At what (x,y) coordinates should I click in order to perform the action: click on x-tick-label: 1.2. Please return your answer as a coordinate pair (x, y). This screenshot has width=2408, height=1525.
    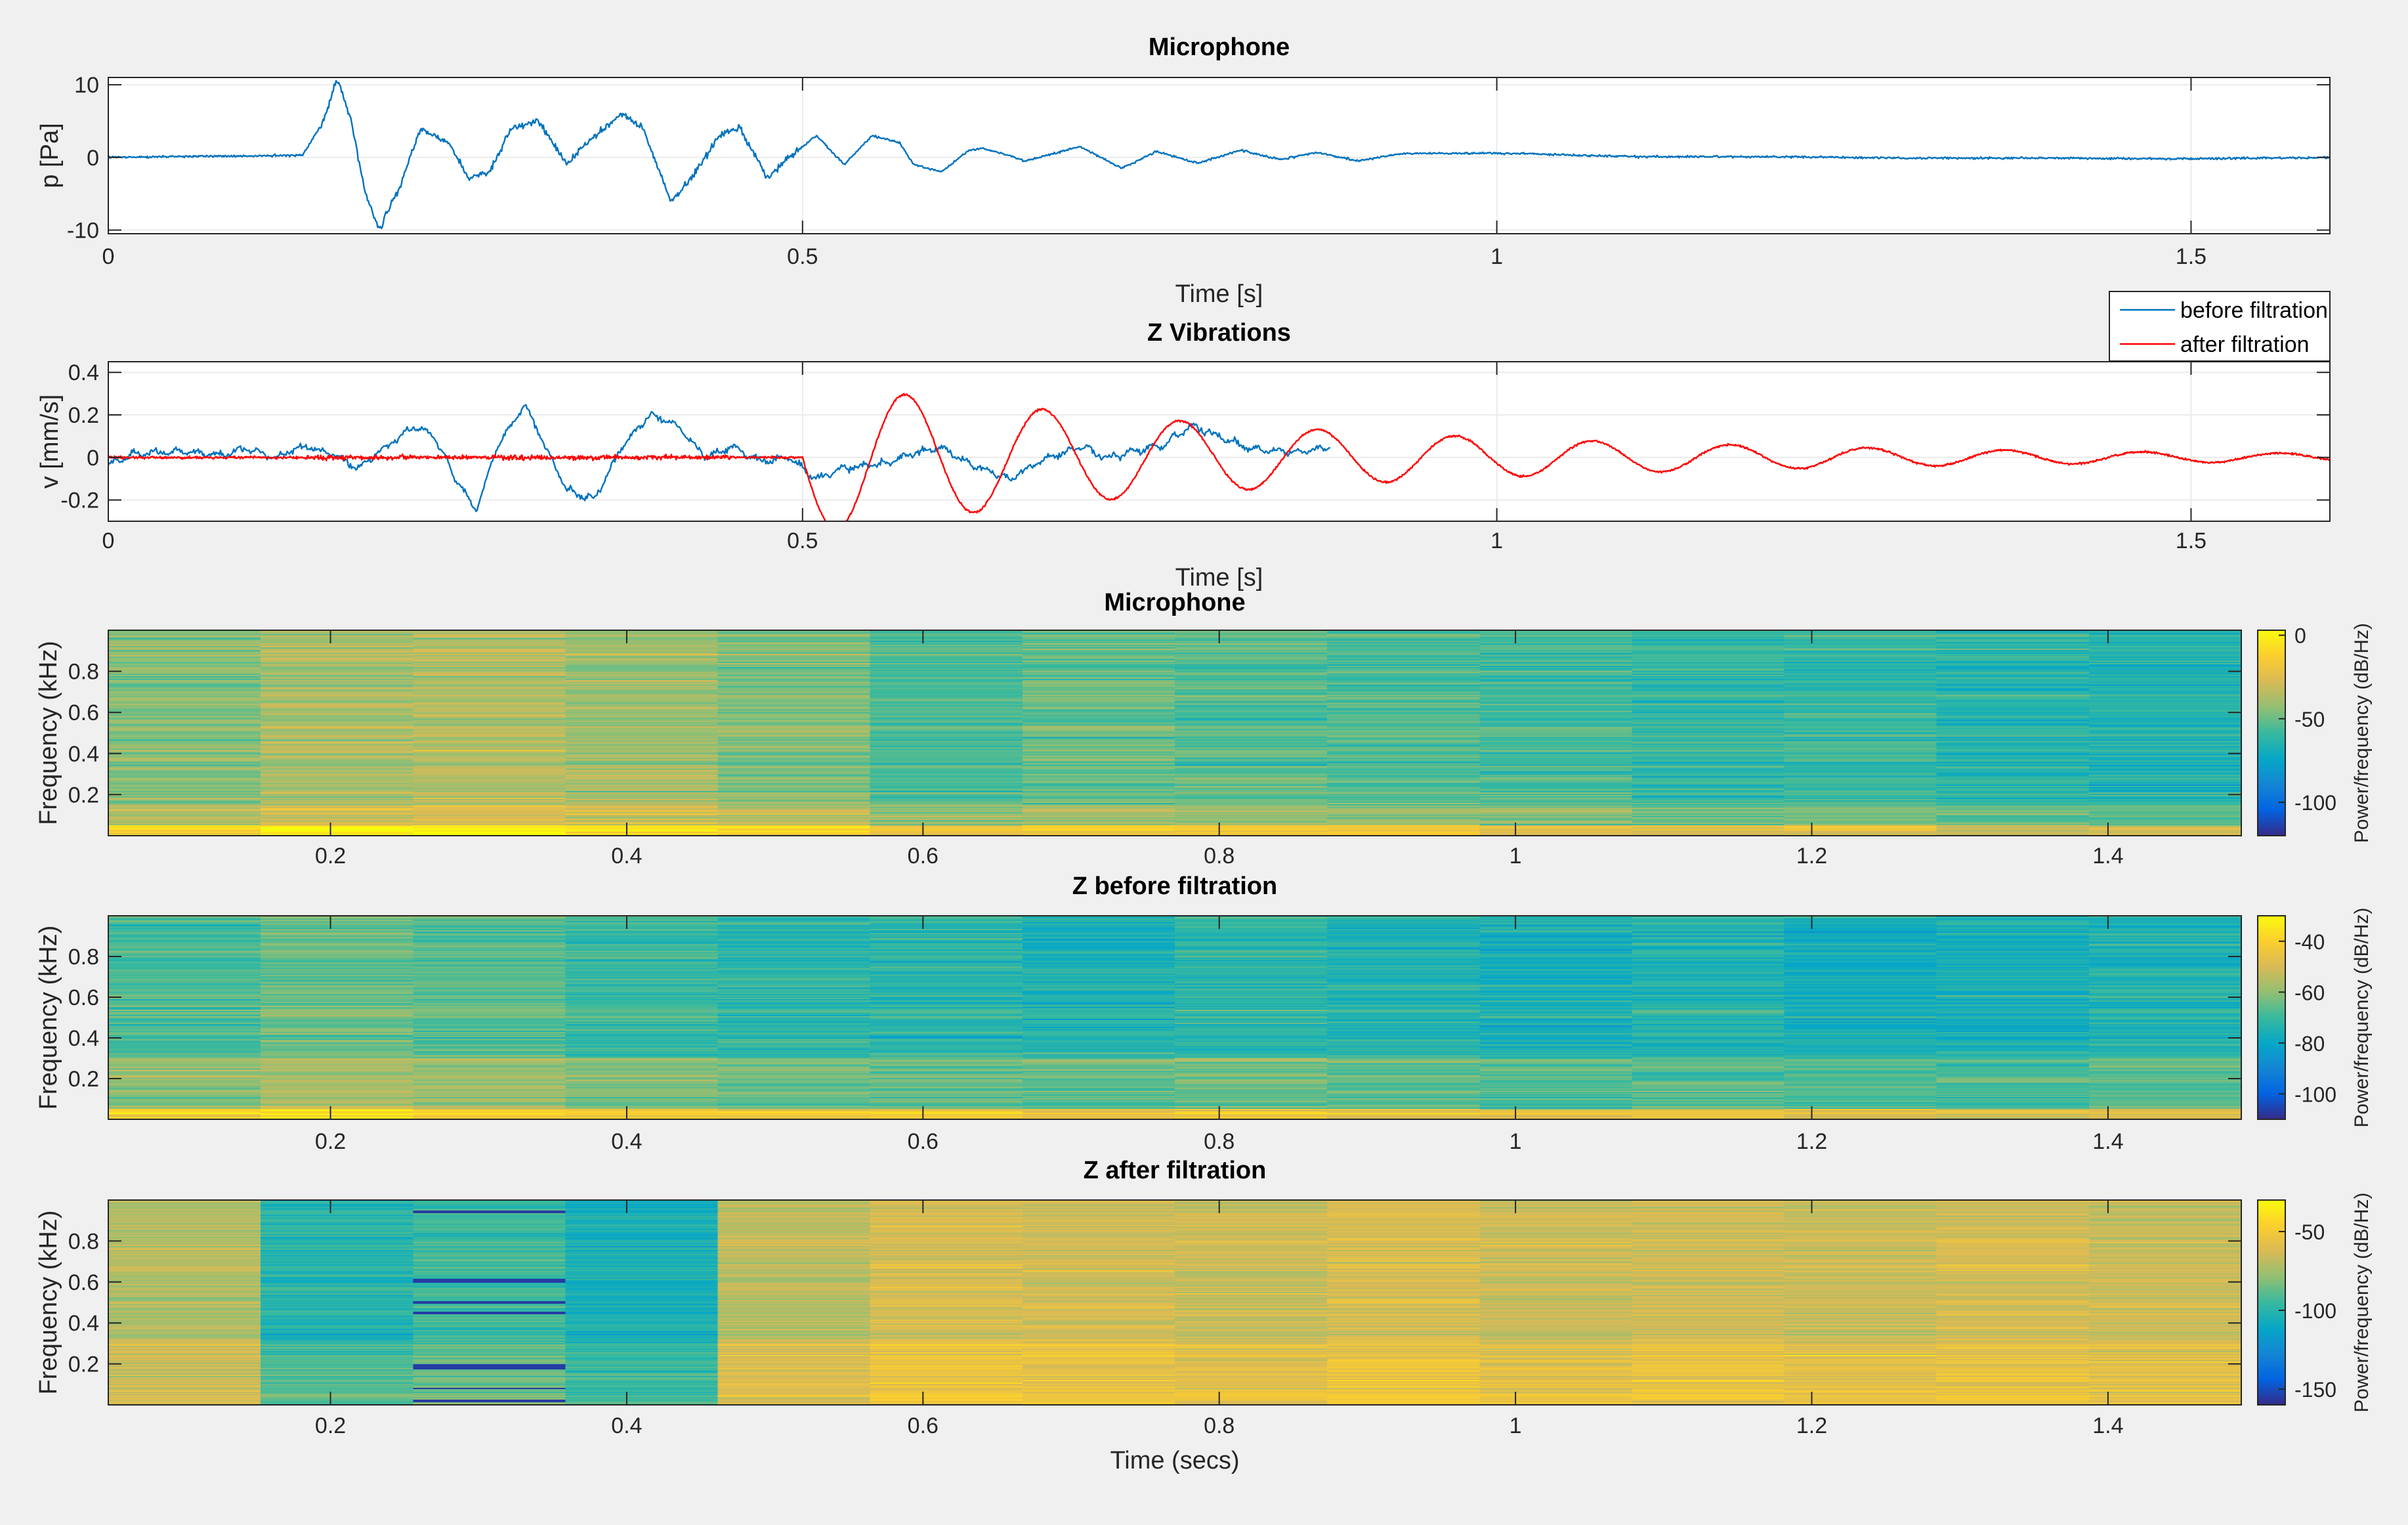
    Looking at the image, I should click on (1812, 856).